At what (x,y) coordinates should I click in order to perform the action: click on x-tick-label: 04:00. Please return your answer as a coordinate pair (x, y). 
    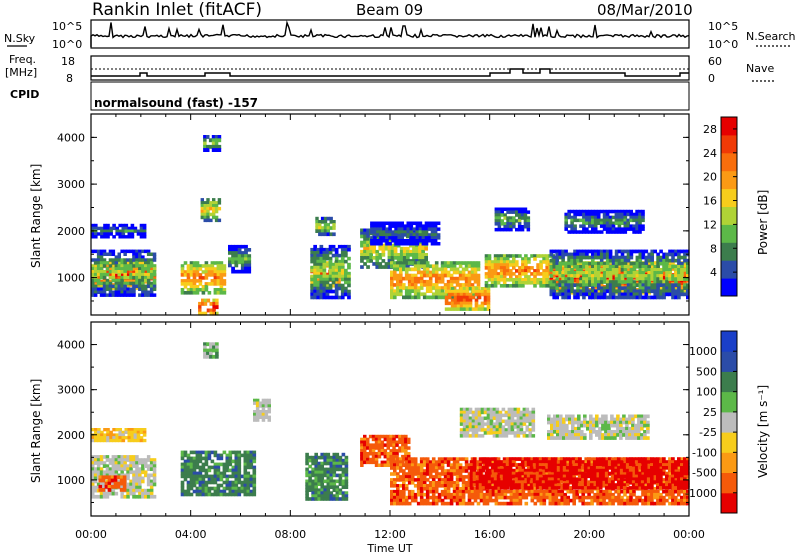
    Looking at the image, I should click on (191, 534).